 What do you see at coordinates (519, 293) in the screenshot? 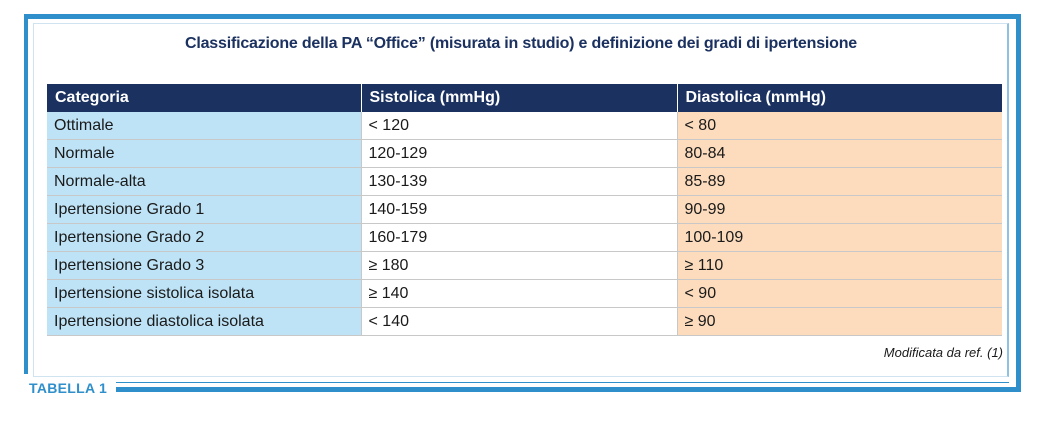
I see `cell-systolic: ≥ 140` at bounding box center [519, 293].